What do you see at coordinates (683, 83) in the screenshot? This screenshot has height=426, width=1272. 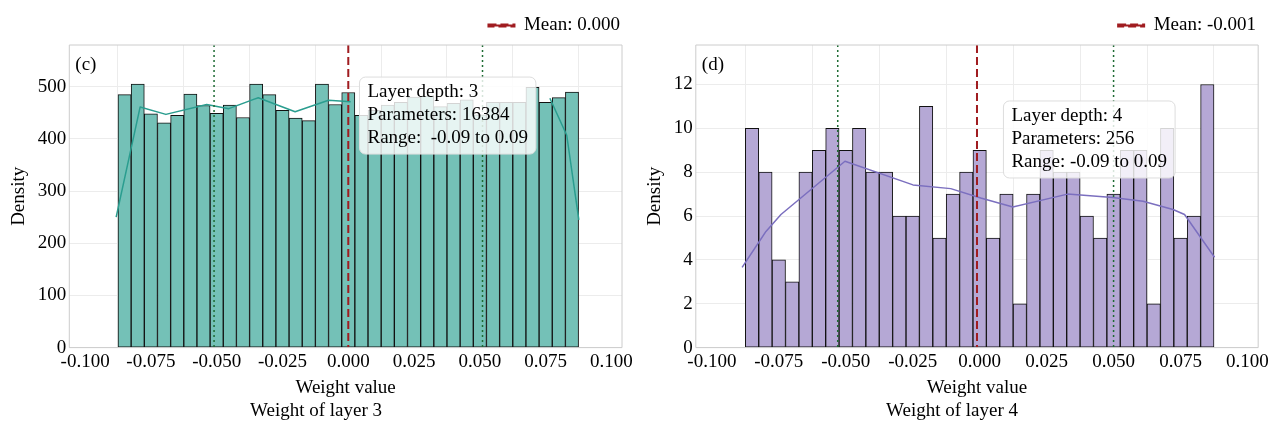 I see `y-tick-label: 12` at bounding box center [683, 83].